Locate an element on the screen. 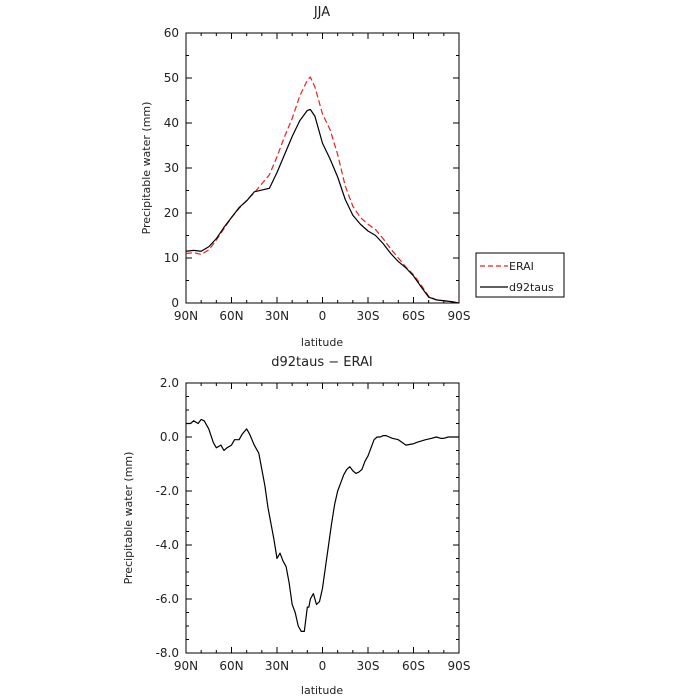 This screenshot has width=700, height=700. top-x-tick-label: 90N is located at coordinates (186, 316).